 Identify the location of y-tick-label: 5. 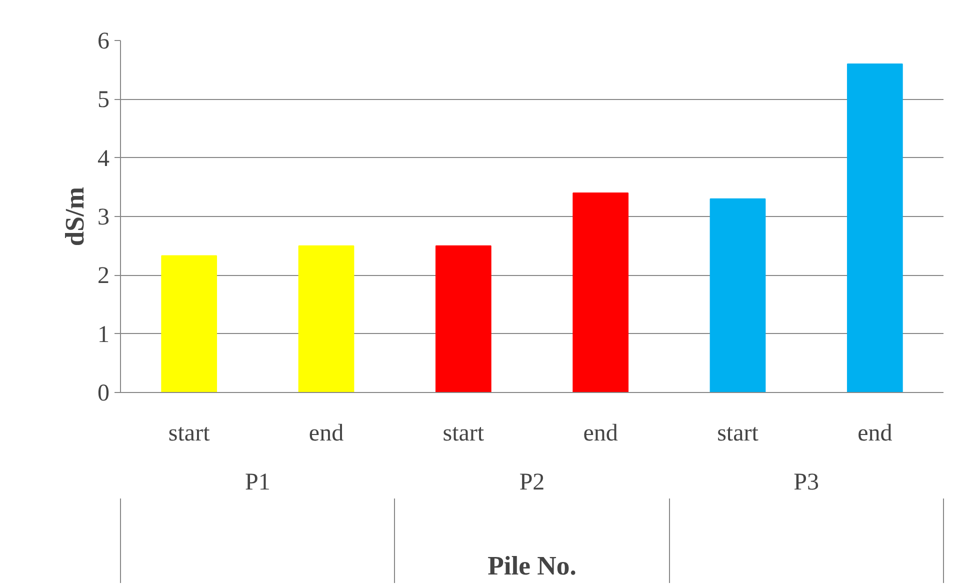
(104, 100).